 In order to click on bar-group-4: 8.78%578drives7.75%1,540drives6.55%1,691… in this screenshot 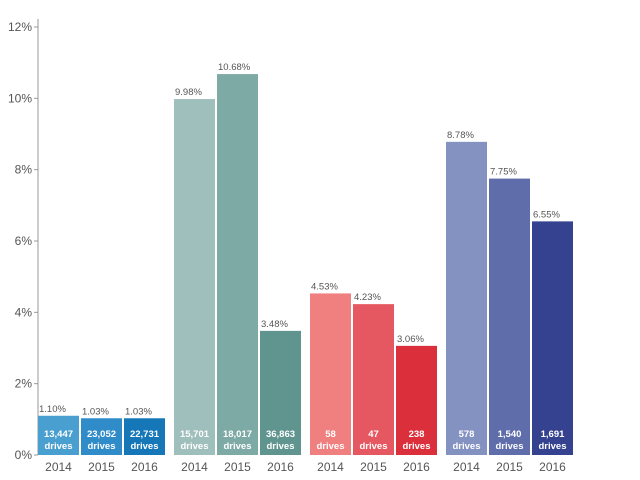, I will do `click(509, 293)`.